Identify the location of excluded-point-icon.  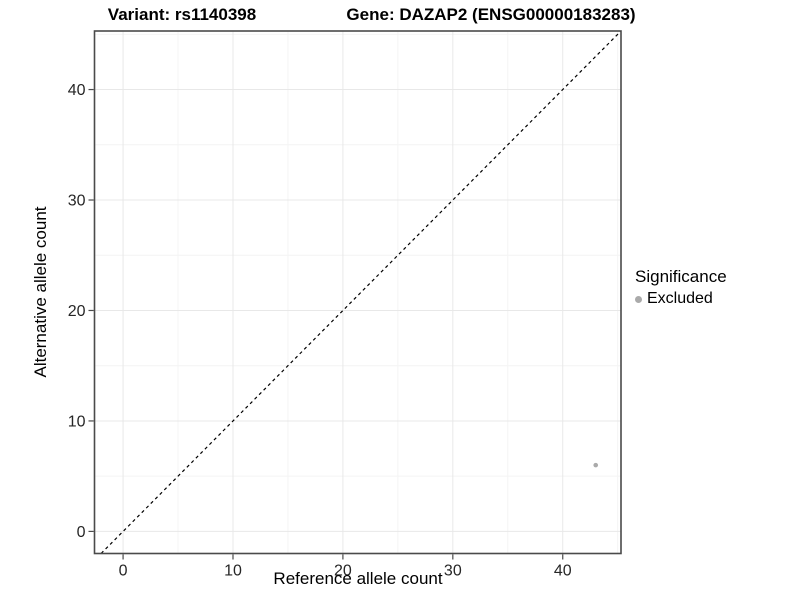
(638, 299).